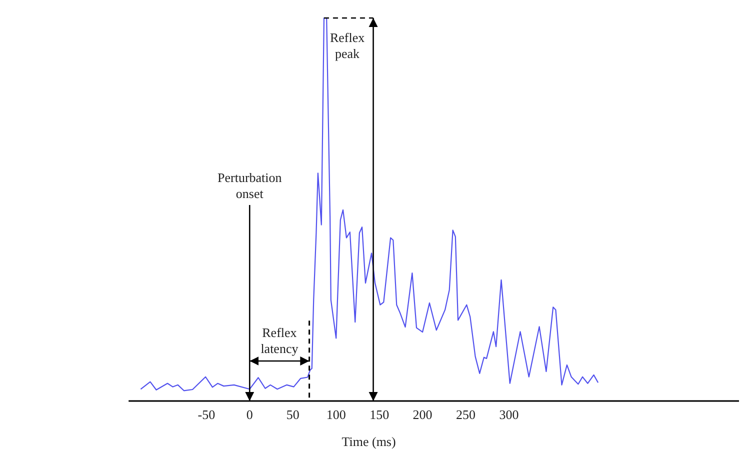 This screenshot has width=747, height=456. I want to click on x-tick-label: 200, so click(422, 414).